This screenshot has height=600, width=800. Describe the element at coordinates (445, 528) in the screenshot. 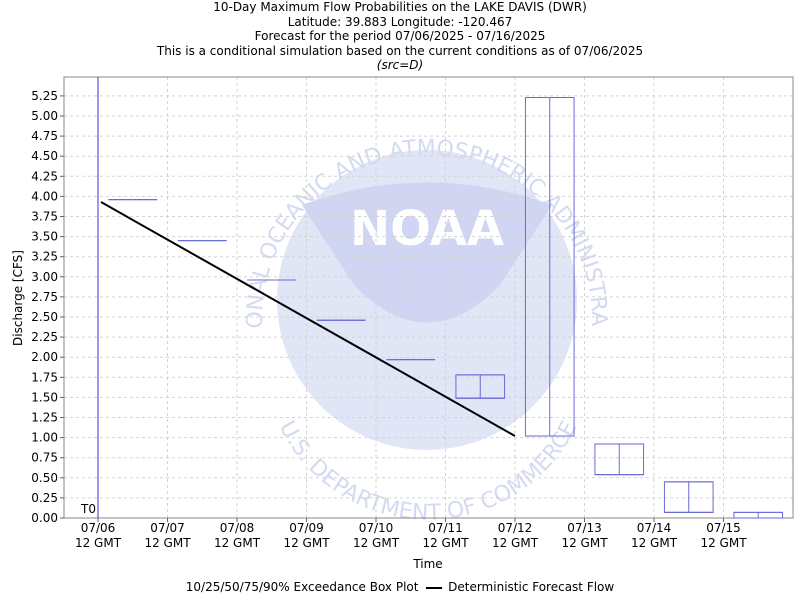

I see `x-tick-date: 07/11` at that location.